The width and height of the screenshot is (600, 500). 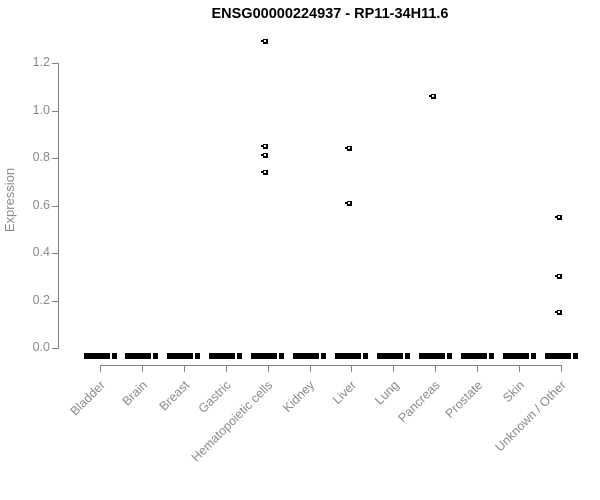 I want to click on y-tick-label: 0.4, so click(x=41, y=252).